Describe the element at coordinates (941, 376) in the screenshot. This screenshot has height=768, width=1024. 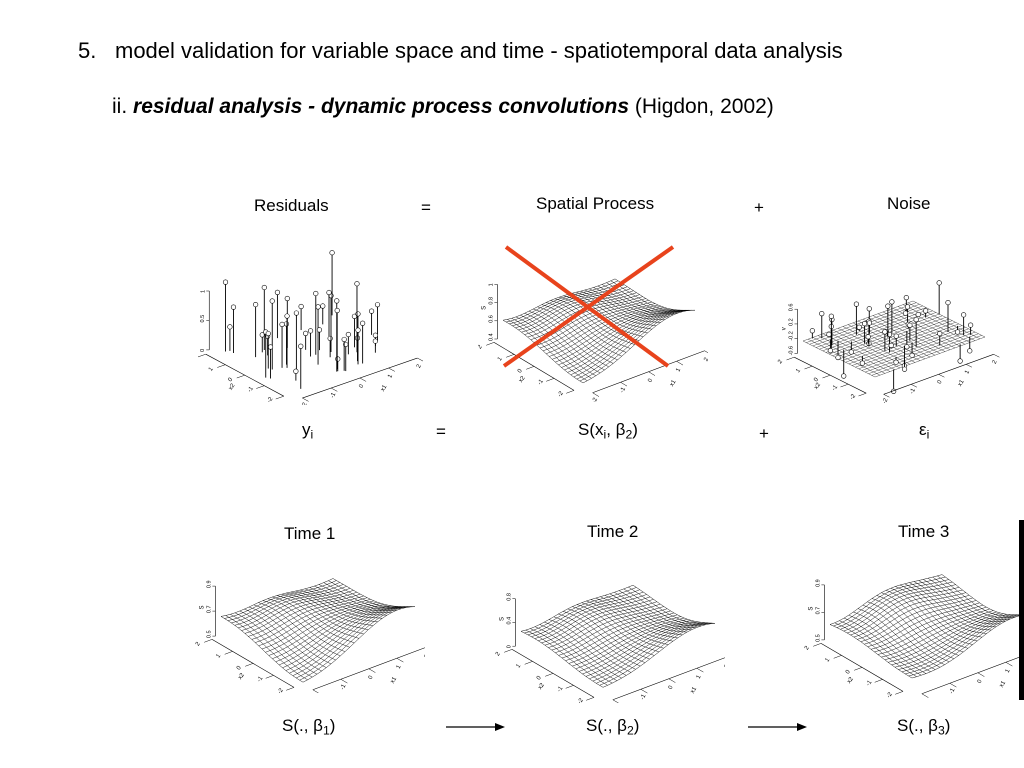
I see `x1-tick` at that location.